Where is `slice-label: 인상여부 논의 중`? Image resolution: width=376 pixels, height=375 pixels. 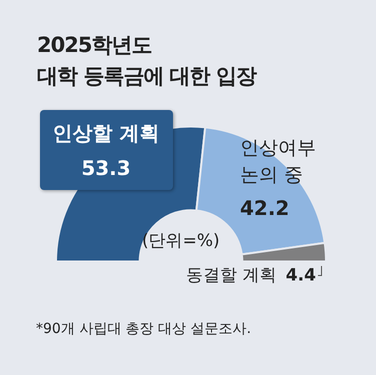 slice-label: 인상여부 논의 중 is located at coordinates (278, 161).